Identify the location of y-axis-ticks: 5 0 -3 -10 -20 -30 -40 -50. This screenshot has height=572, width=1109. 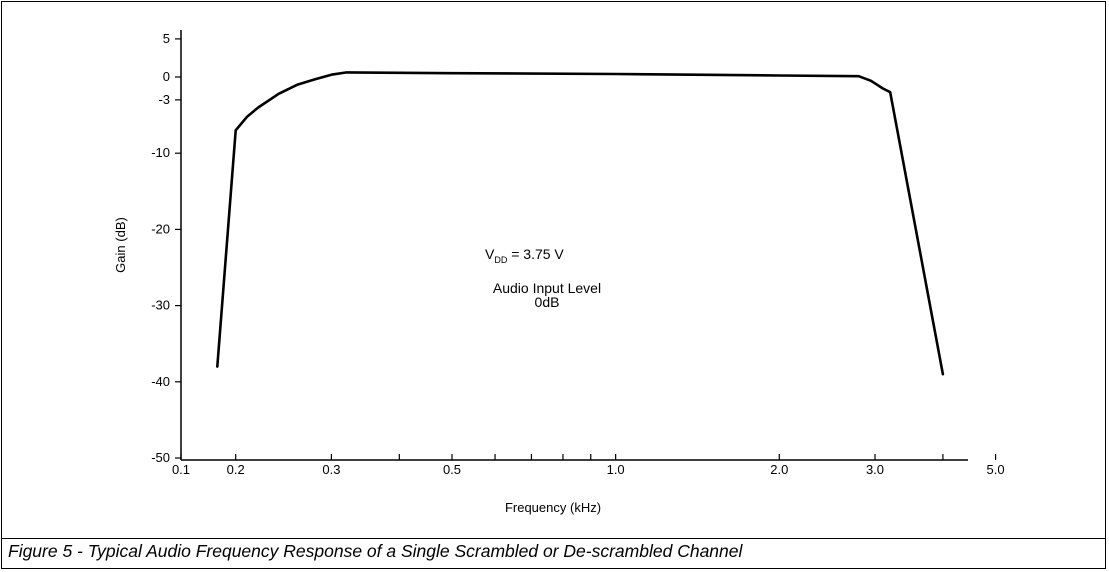
(166, 248).